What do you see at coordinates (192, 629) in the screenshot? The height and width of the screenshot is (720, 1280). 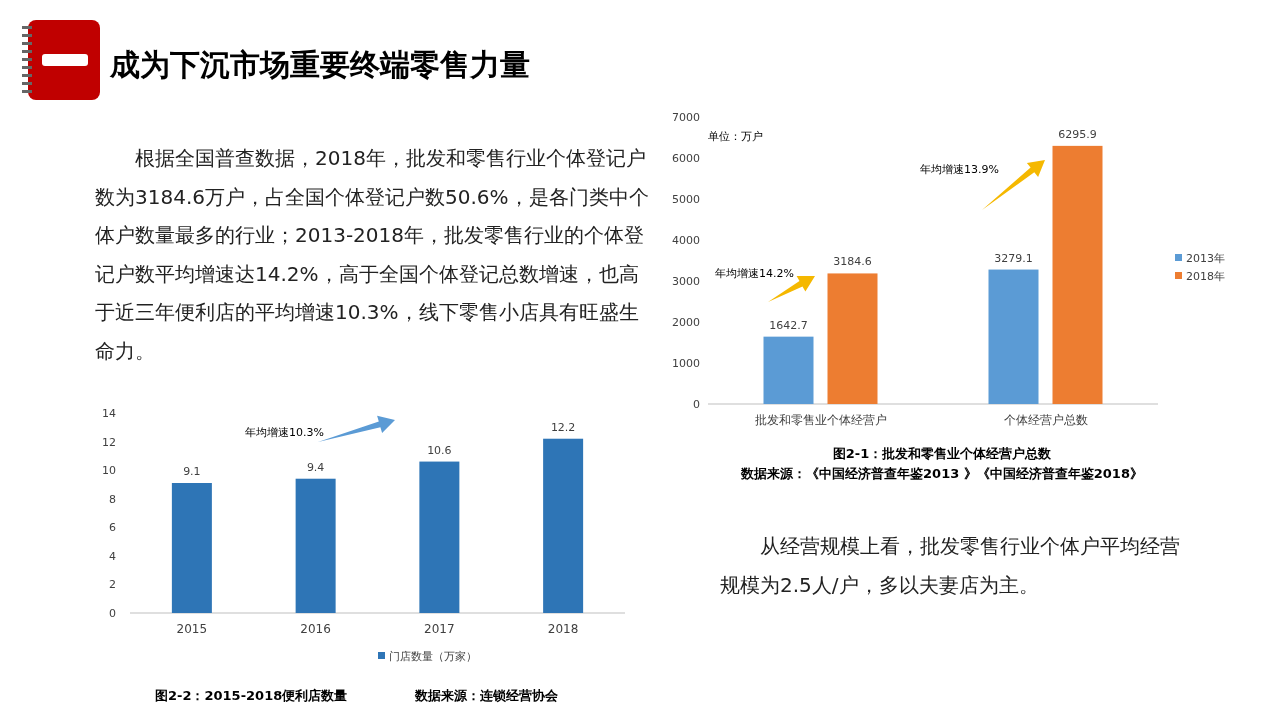 I see `x-tick-label: 2015` at bounding box center [192, 629].